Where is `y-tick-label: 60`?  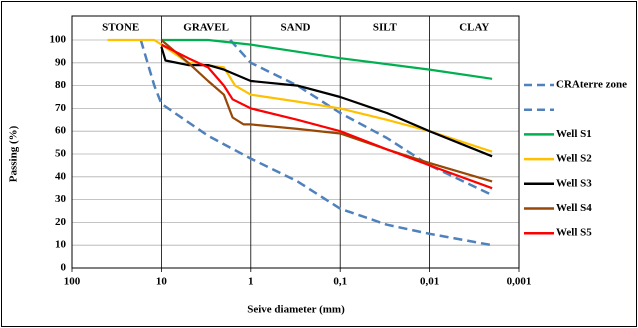 y-tick-label: 60 is located at coordinates (61, 131).